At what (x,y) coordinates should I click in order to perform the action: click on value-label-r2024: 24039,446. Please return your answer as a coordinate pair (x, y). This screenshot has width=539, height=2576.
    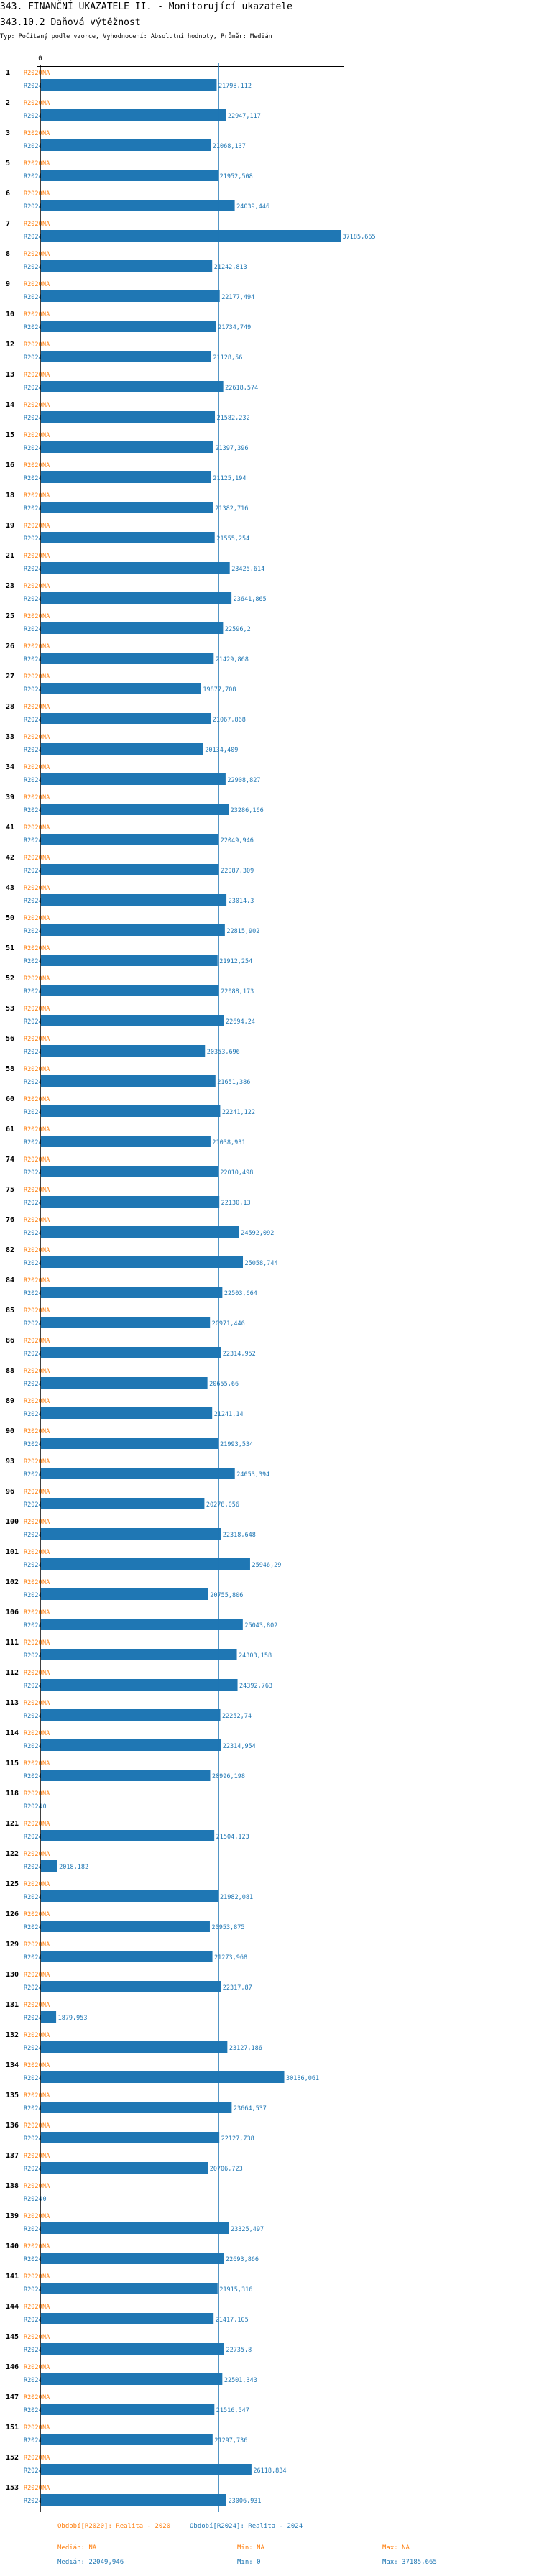
    Looking at the image, I should click on (253, 207).